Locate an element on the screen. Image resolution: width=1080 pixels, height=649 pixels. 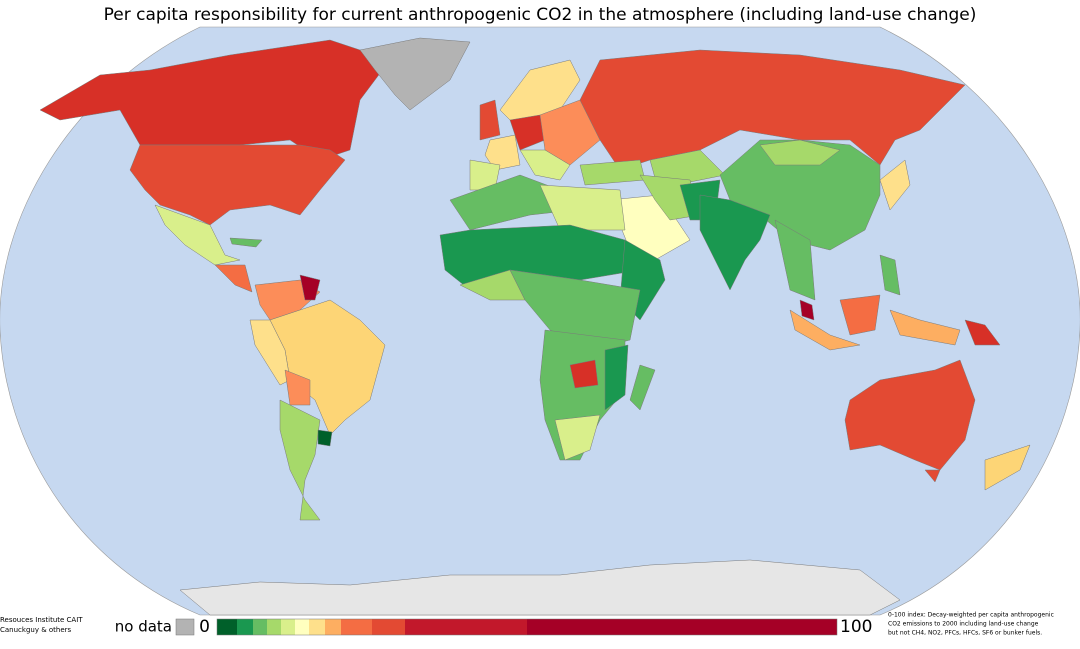
japan is located at coordinates (895, 185).